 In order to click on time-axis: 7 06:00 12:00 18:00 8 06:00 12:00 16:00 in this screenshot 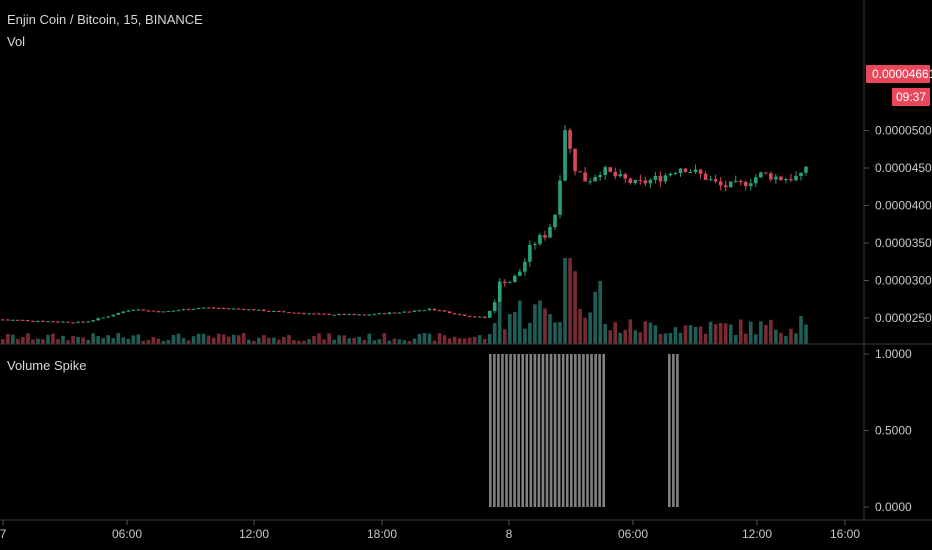, I will do `click(430, 530)`.